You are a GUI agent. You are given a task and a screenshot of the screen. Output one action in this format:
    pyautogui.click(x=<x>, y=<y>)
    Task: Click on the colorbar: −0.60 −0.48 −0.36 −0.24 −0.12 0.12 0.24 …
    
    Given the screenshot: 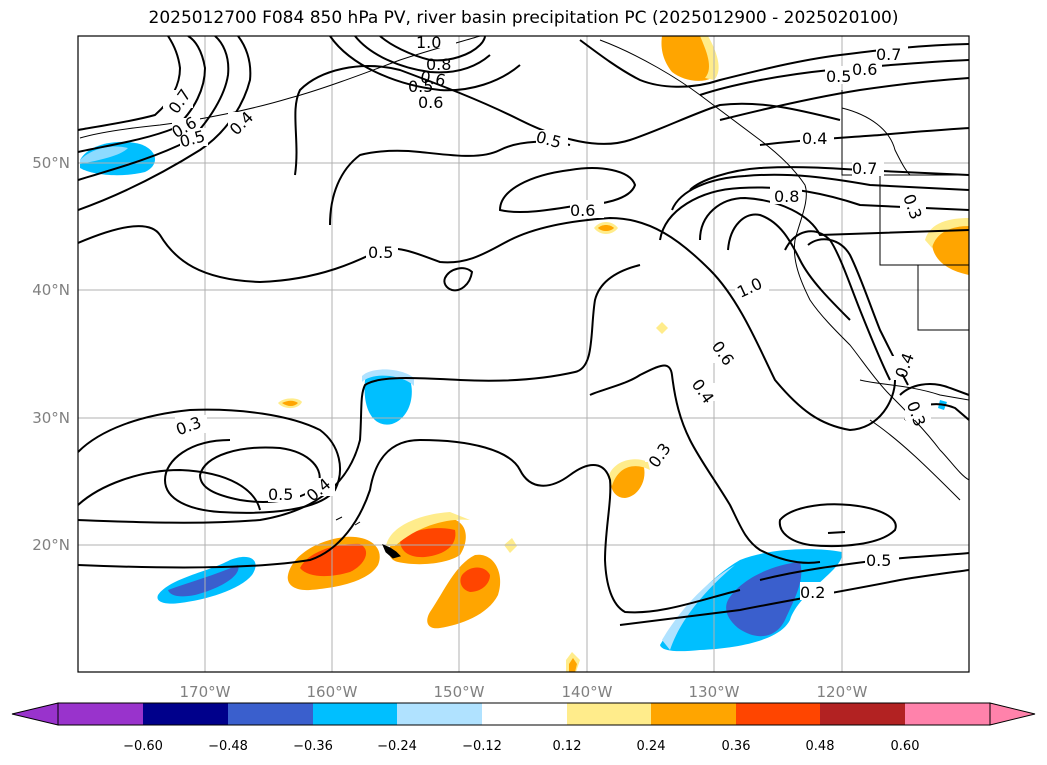 What is the action you would take?
    pyautogui.click(x=523, y=728)
    